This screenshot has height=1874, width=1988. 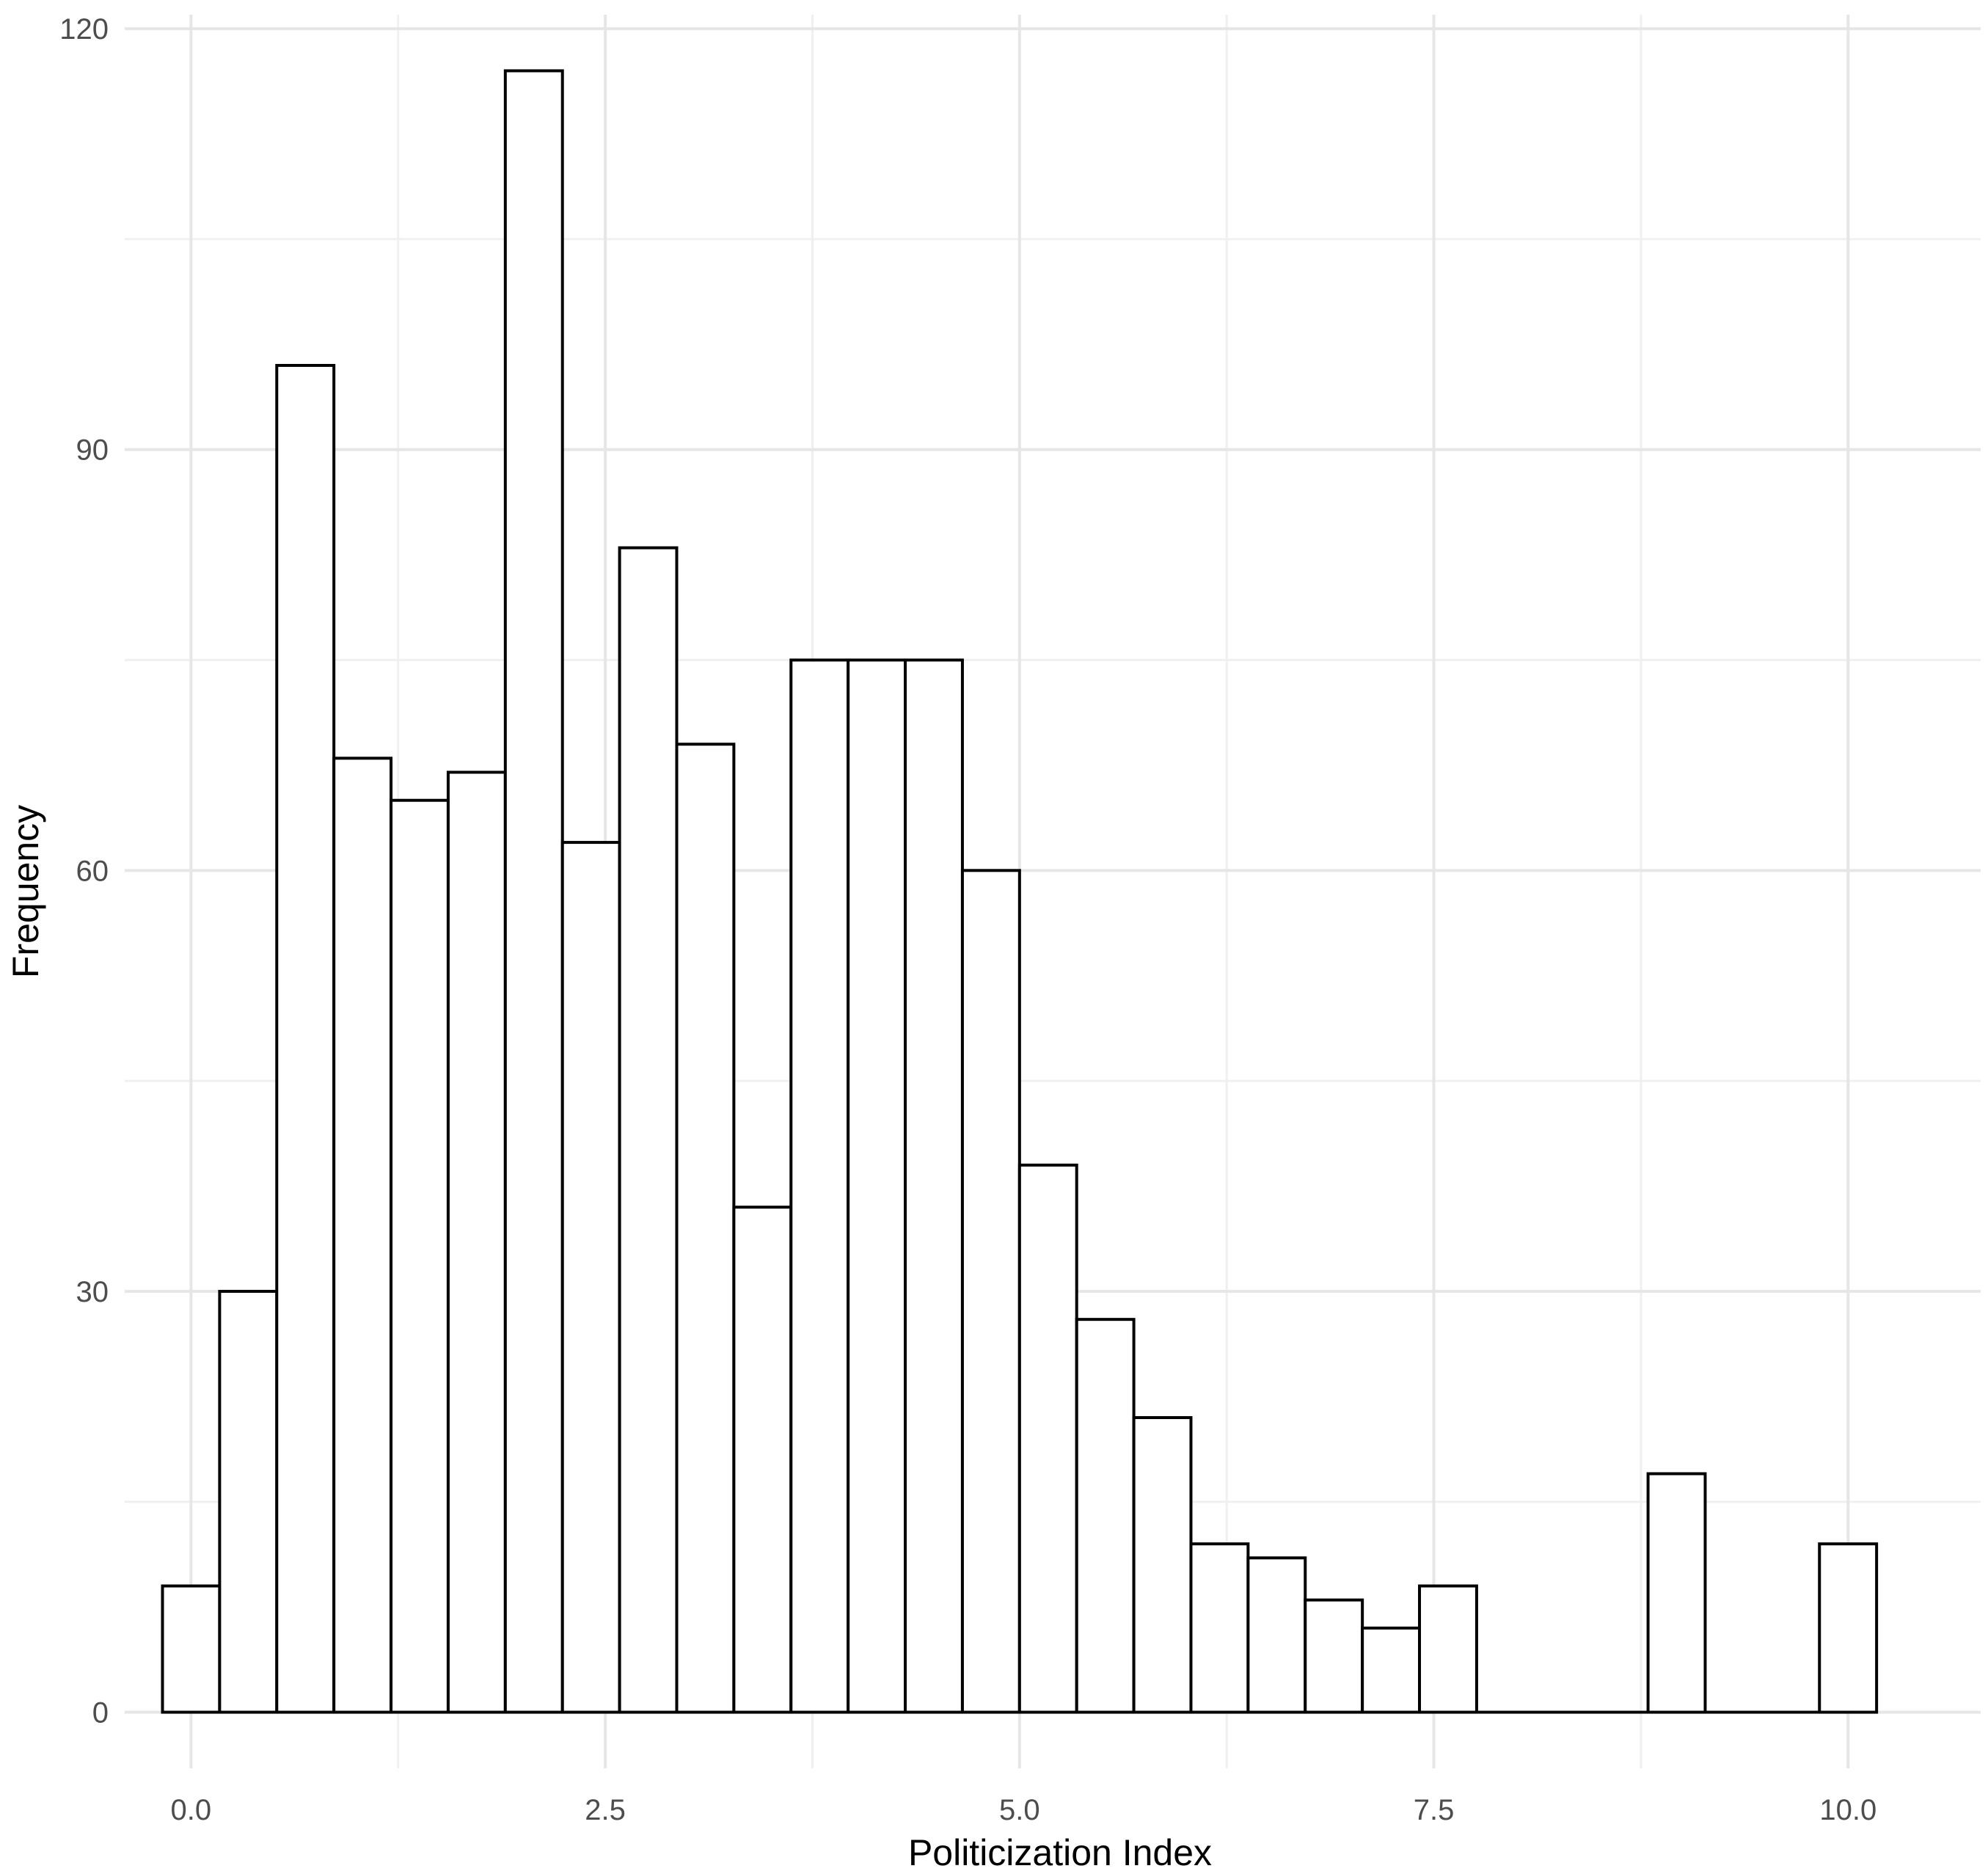 What do you see at coordinates (605, 1810) in the screenshot?
I see `x-tick-label: 2.5` at bounding box center [605, 1810].